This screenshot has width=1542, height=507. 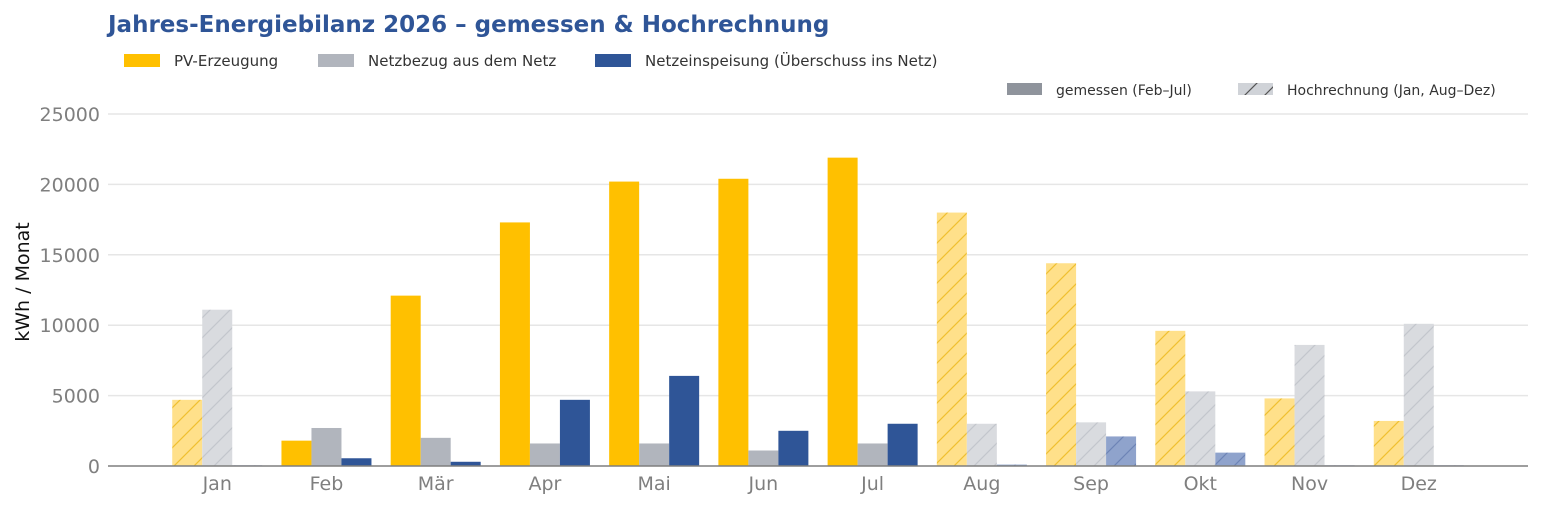 I want to click on bar-netzeinspeisung-jul, so click(x=902, y=444).